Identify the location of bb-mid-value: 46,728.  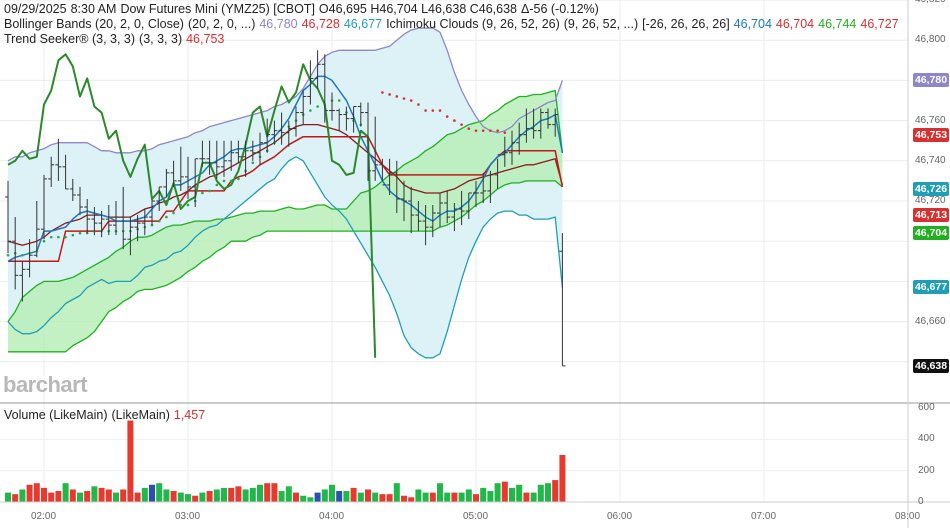
(320, 24).